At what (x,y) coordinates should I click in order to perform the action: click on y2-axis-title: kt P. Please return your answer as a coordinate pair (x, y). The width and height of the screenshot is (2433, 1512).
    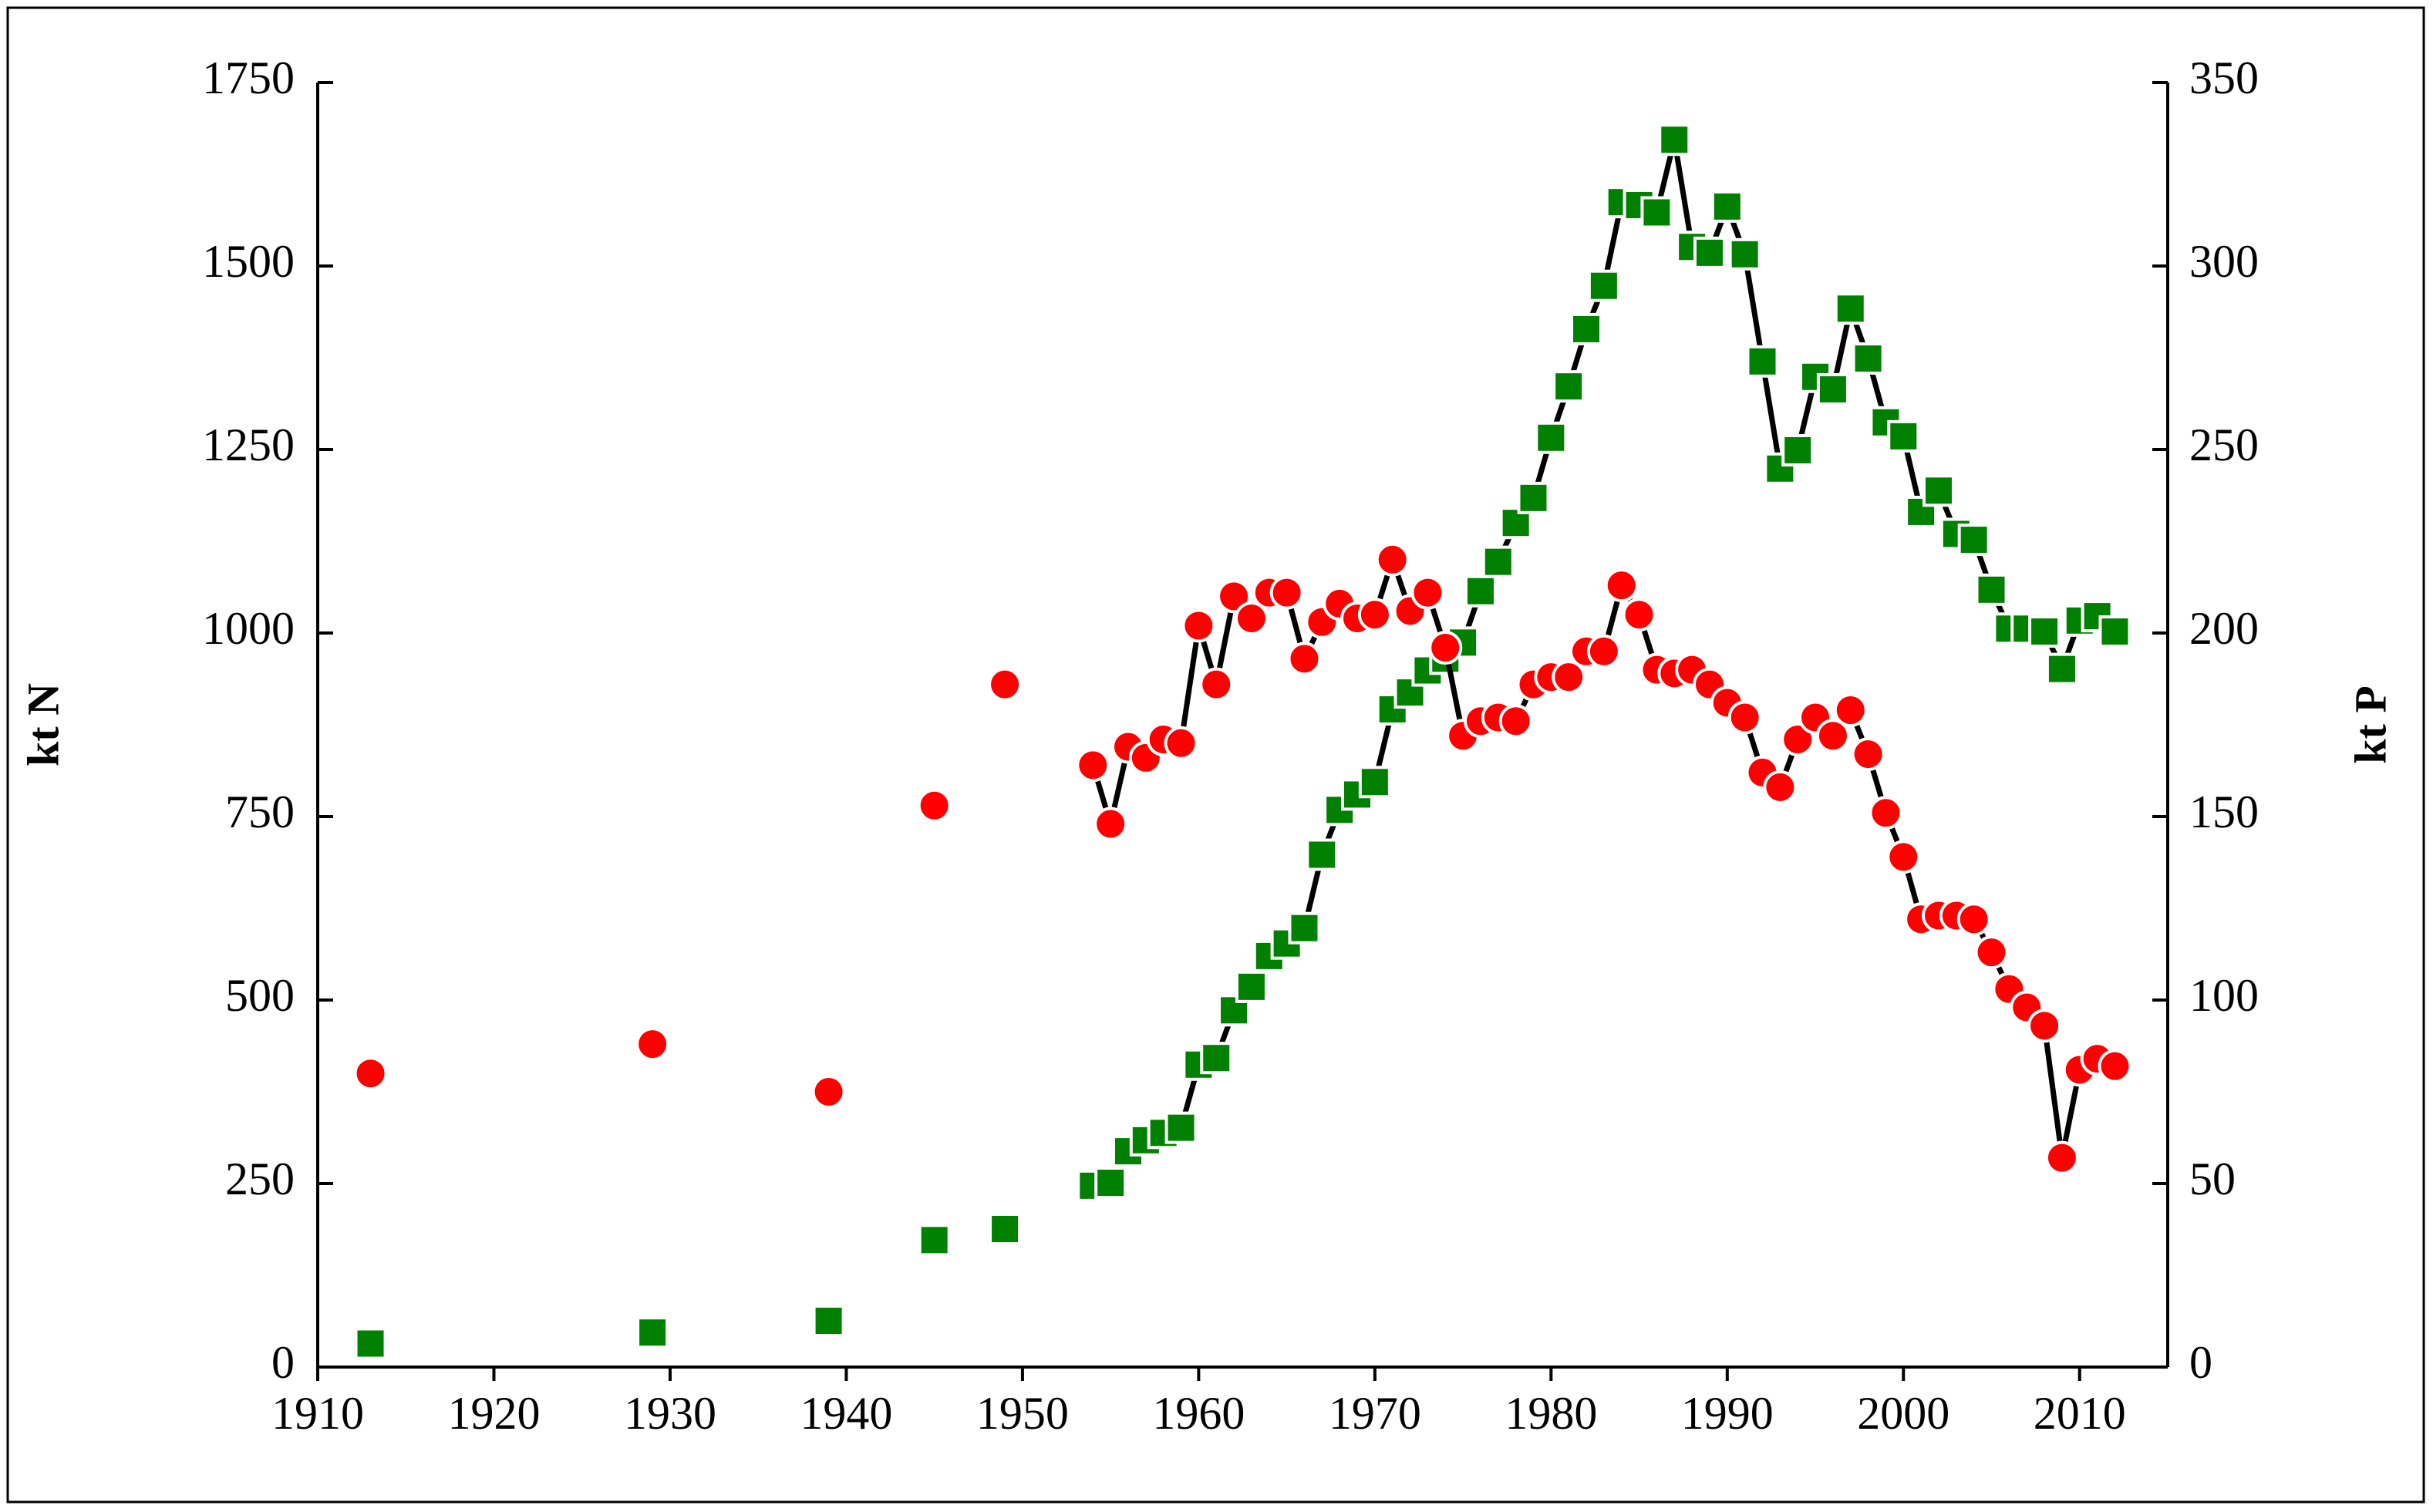
    Looking at the image, I should click on (2370, 724).